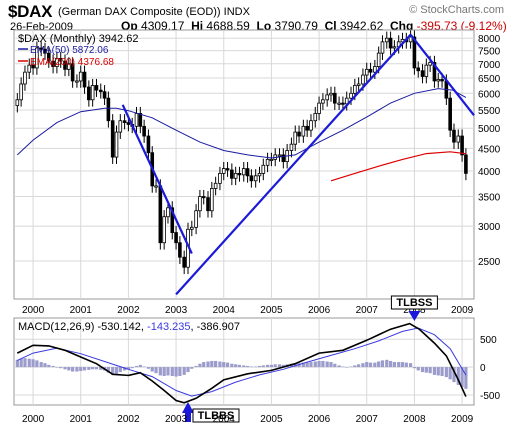 This screenshot has height=429, width=520. What do you see at coordinates (69, 50) in the screenshot?
I see `ema50-legend: EMA(50) 5872.06` at bounding box center [69, 50].